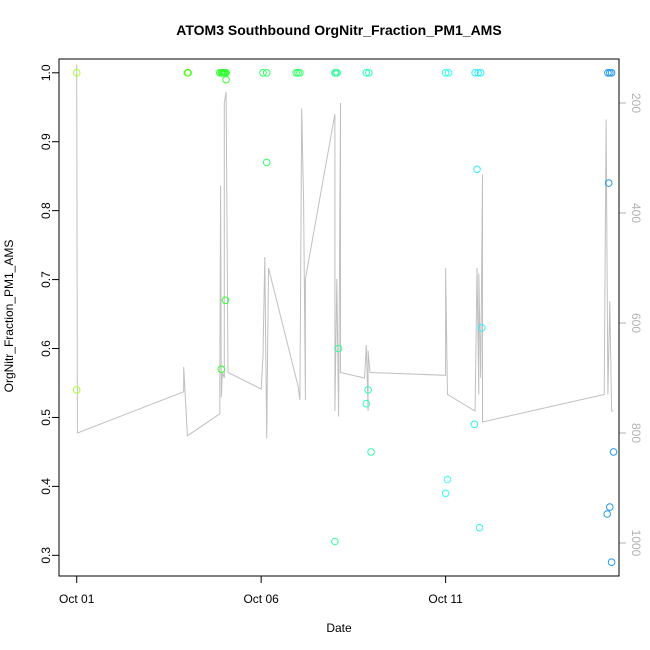  Describe the element at coordinates (46, 417) in the screenshot. I see `y-tick-label-2: 0.5` at that location.